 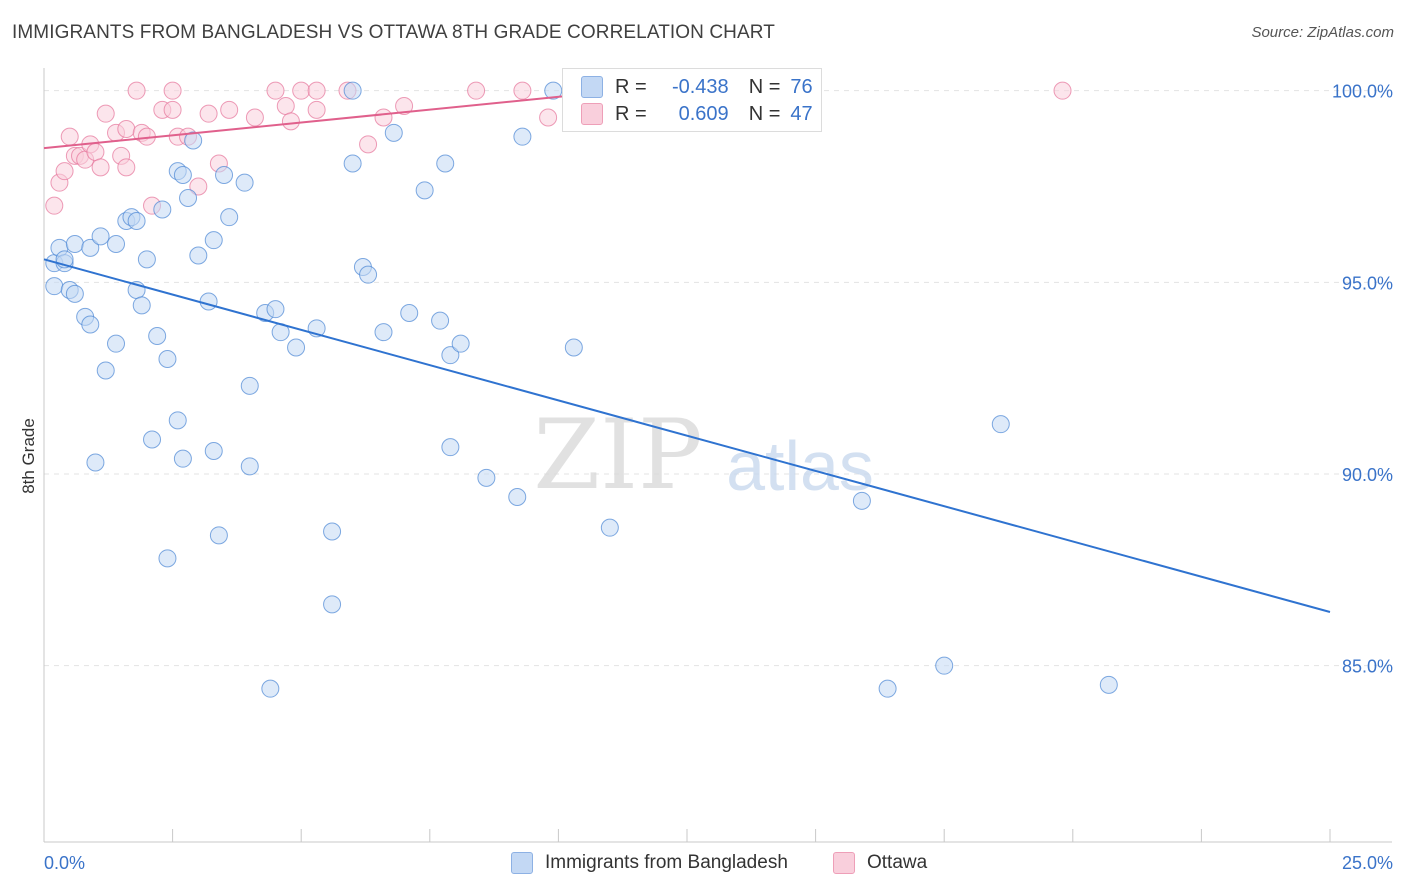 I want to click on correlation-legend: R = -0.438 N = 76 R = 0.609 N = 47, so click(x=692, y=100).